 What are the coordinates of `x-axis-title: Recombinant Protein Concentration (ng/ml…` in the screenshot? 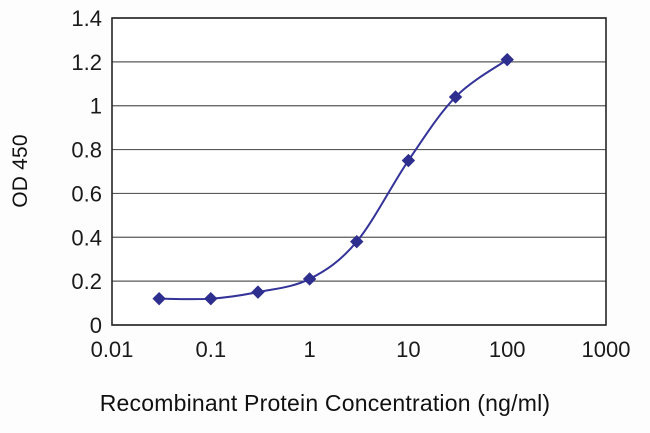 It's located at (325, 403).